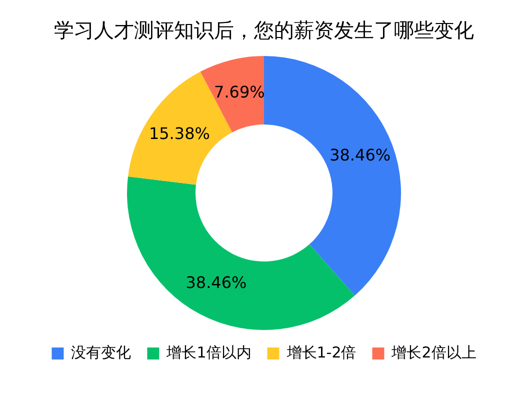 The width and height of the screenshot is (528, 393). Describe the element at coordinates (239, 92) in the screenshot. I see `data-label: 7.69%` at that location.